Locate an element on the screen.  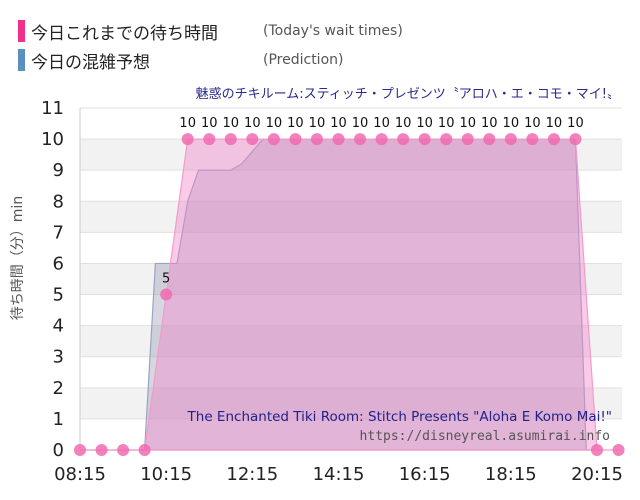
legend-today-label: 今日これまでの待ち時間 is located at coordinates (124, 33).